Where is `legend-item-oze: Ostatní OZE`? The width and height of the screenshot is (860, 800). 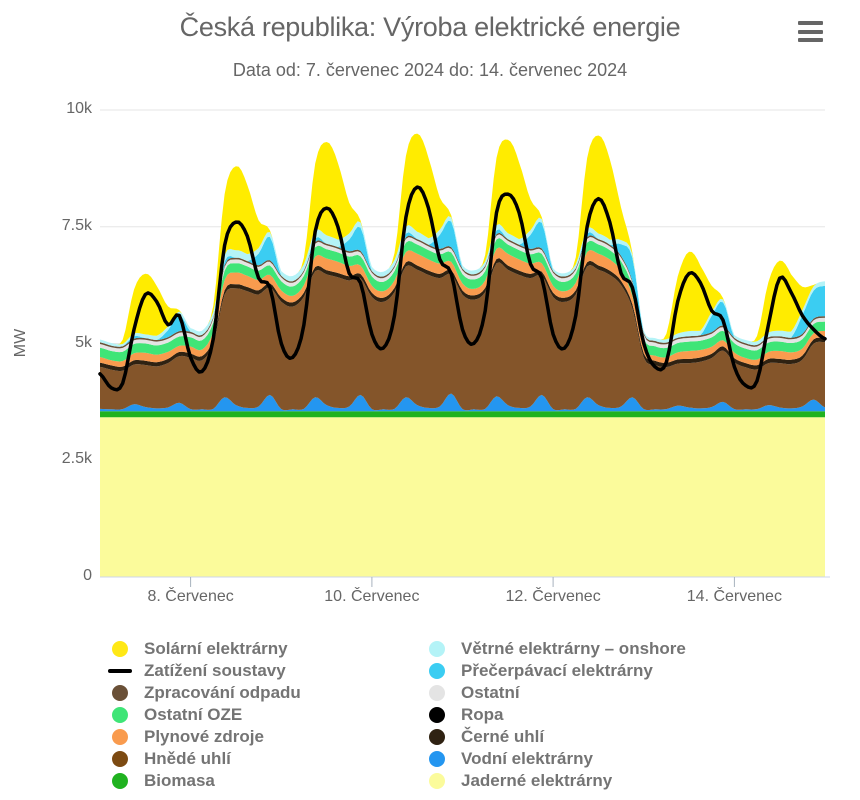 legend-item-oze: Ostatní OZE is located at coordinates (206, 715).